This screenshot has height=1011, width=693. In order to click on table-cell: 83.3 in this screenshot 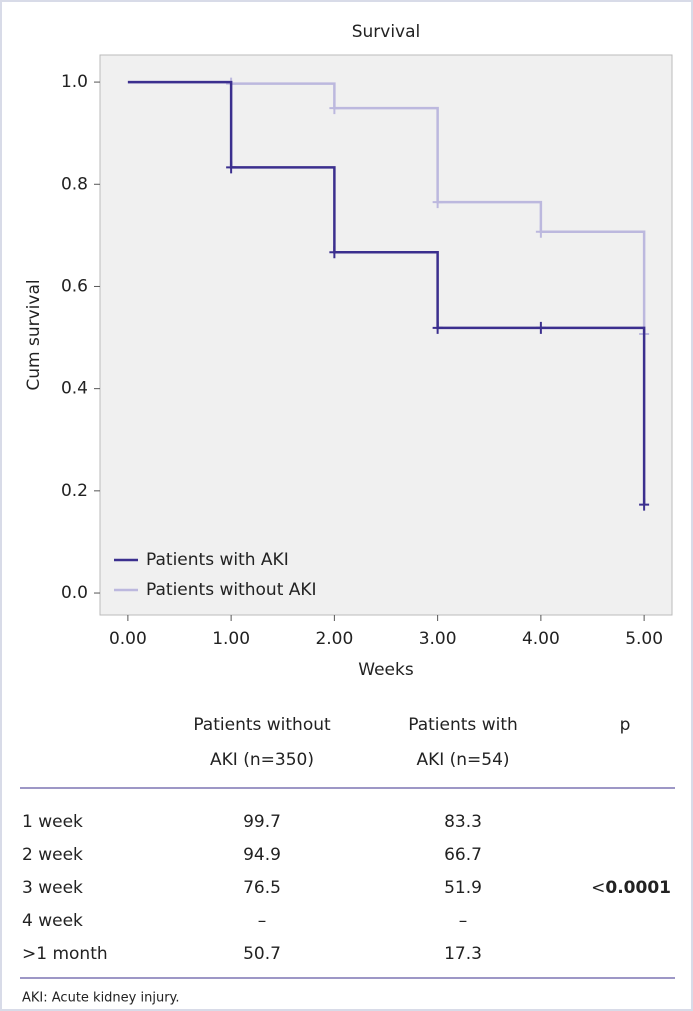, I will do `click(463, 822)`.